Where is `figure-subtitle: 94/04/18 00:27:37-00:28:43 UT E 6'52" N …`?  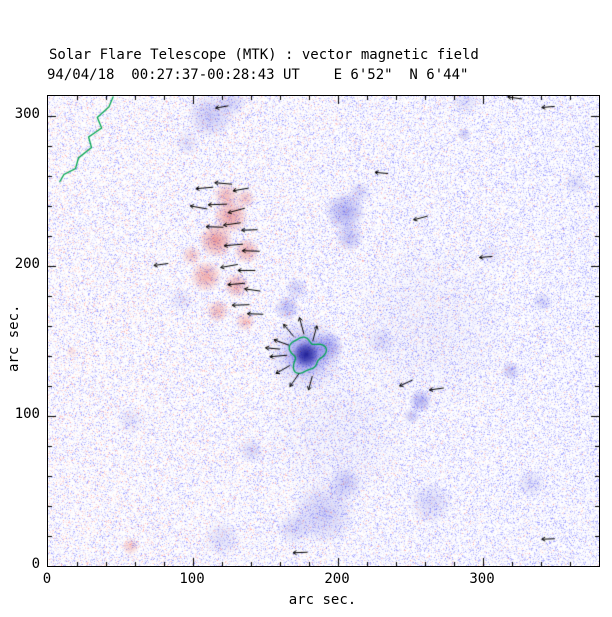
figure-subtitle: 94/04/18 00:27:37-00:28:43 UT E 6'52" N … is located at coordinates (258, 75).